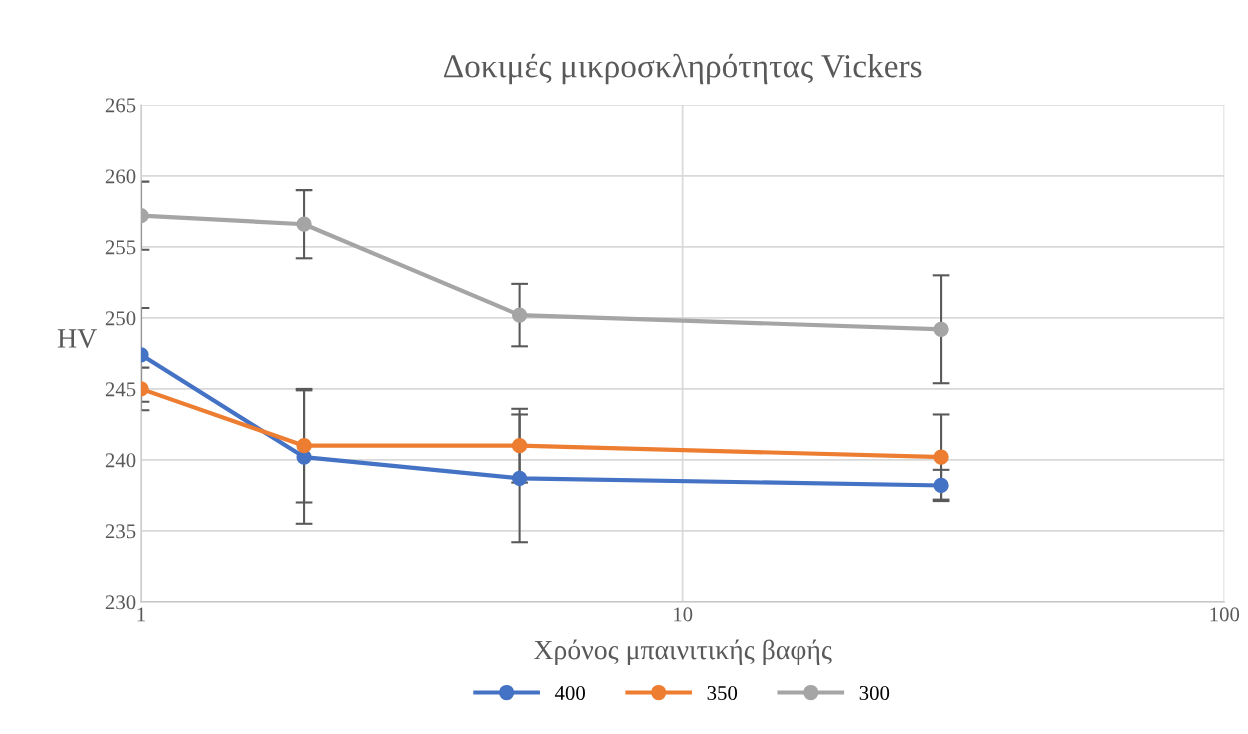 This screenshot has height=734, width=1248. What do you see at coordinates (120, 176) in the screenshot?
I see `y-tick-label: 260` at bounding box center [120, 176].